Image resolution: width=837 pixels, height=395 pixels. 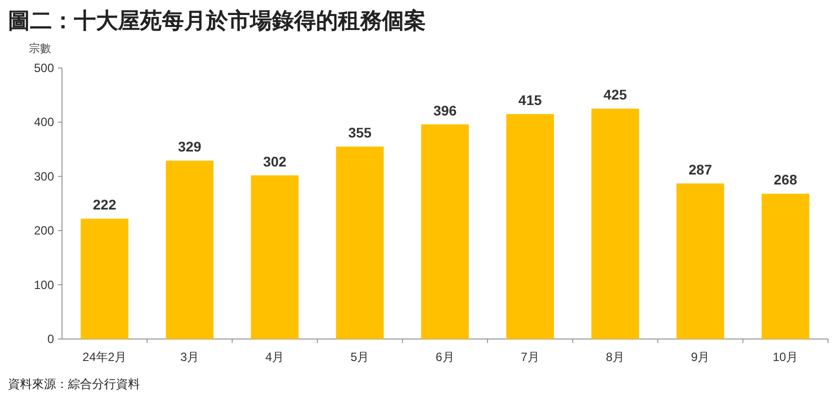 What do you see at coordinates (615, 357) in the screenshot?
I see `x-tick-label: 8月` at bounding box center [615, 357].